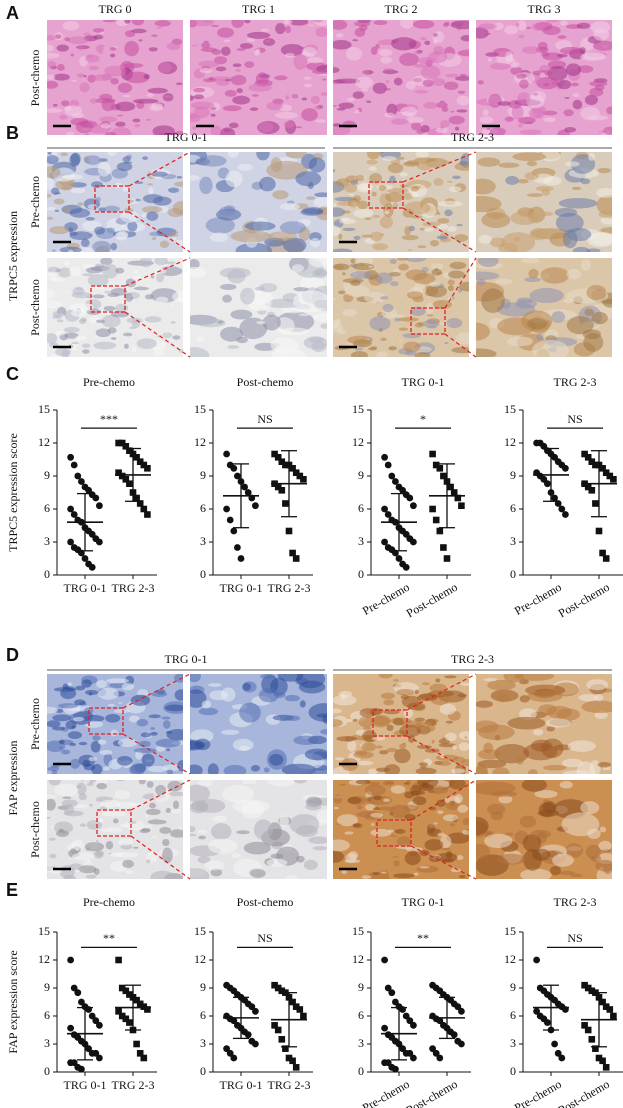 This screenshot has height=1108, width=623. What do you see at coordinates (264, 419) in the screenshot?
I see `significance-label: NS` at bounding box center [264, 419].